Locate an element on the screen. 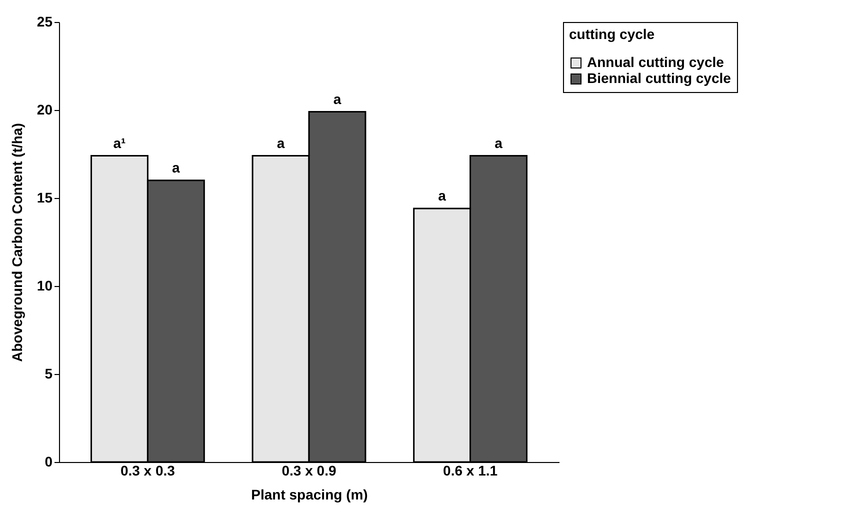 The image size is (850, 530). x-tick-label: 0.3 x 0.9 is located at coordinates (309, 470).